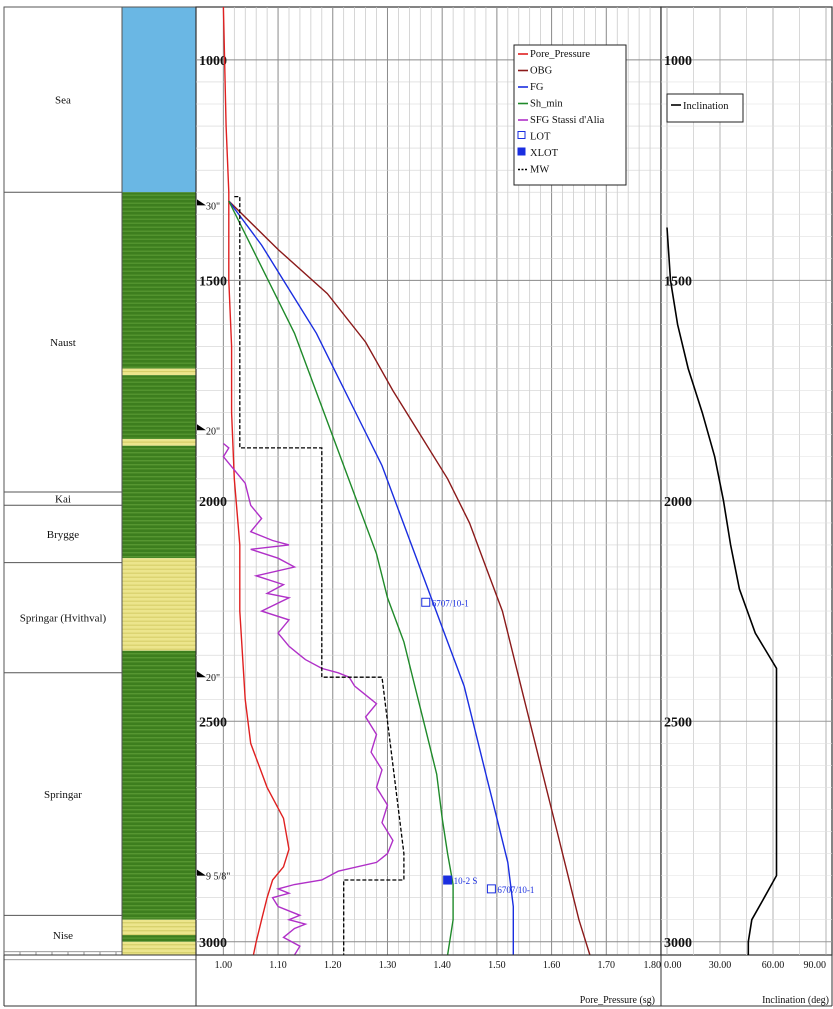 The width and height of the screenshot is (833, 1009). What do you see at coordinates (537, 87) in the screenshot?
I see `legend-item-label: FG` at bounding box center [537, 87].